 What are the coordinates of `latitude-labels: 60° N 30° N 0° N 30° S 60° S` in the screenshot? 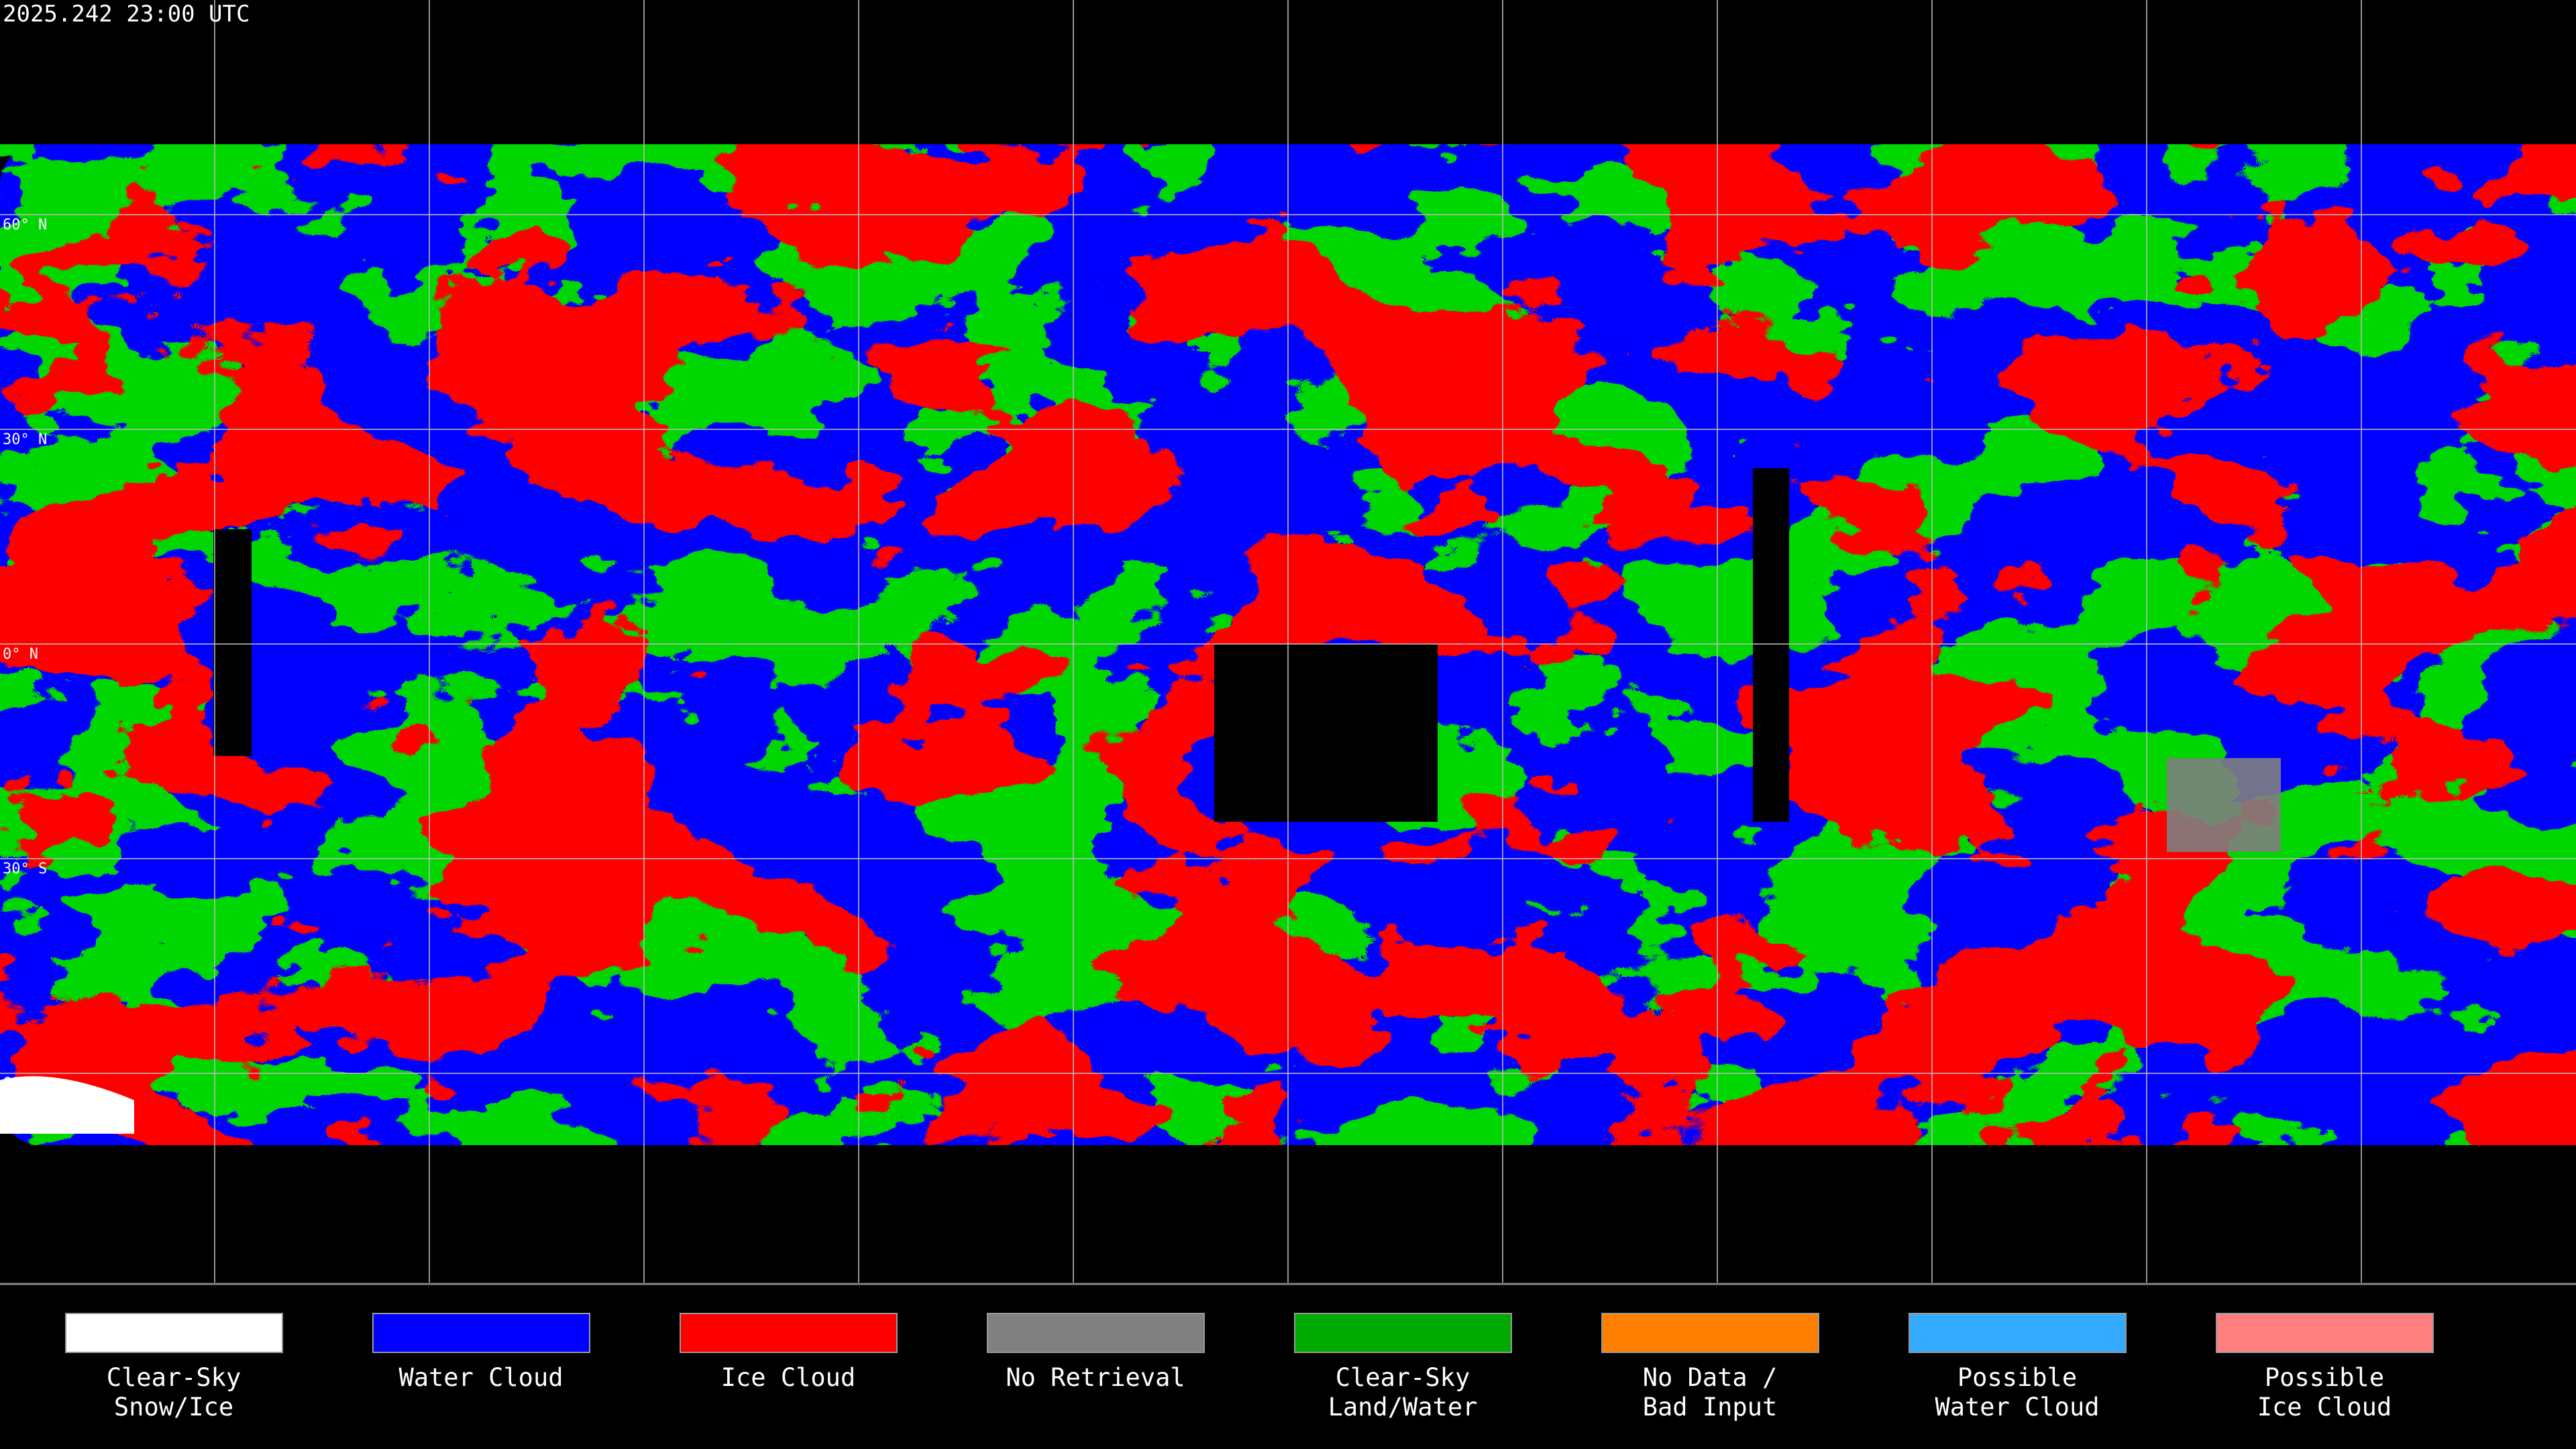 It's located at (25, 654).